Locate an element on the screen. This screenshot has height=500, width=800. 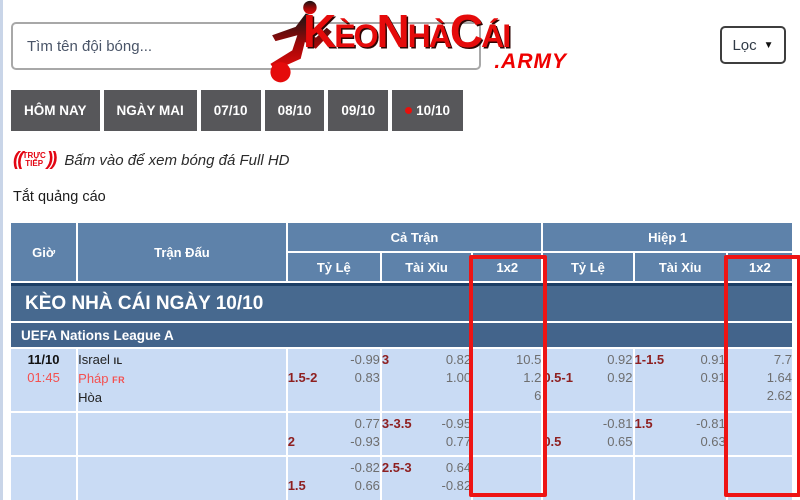
match-date: 11/10 is located at coordinates (43, 359).